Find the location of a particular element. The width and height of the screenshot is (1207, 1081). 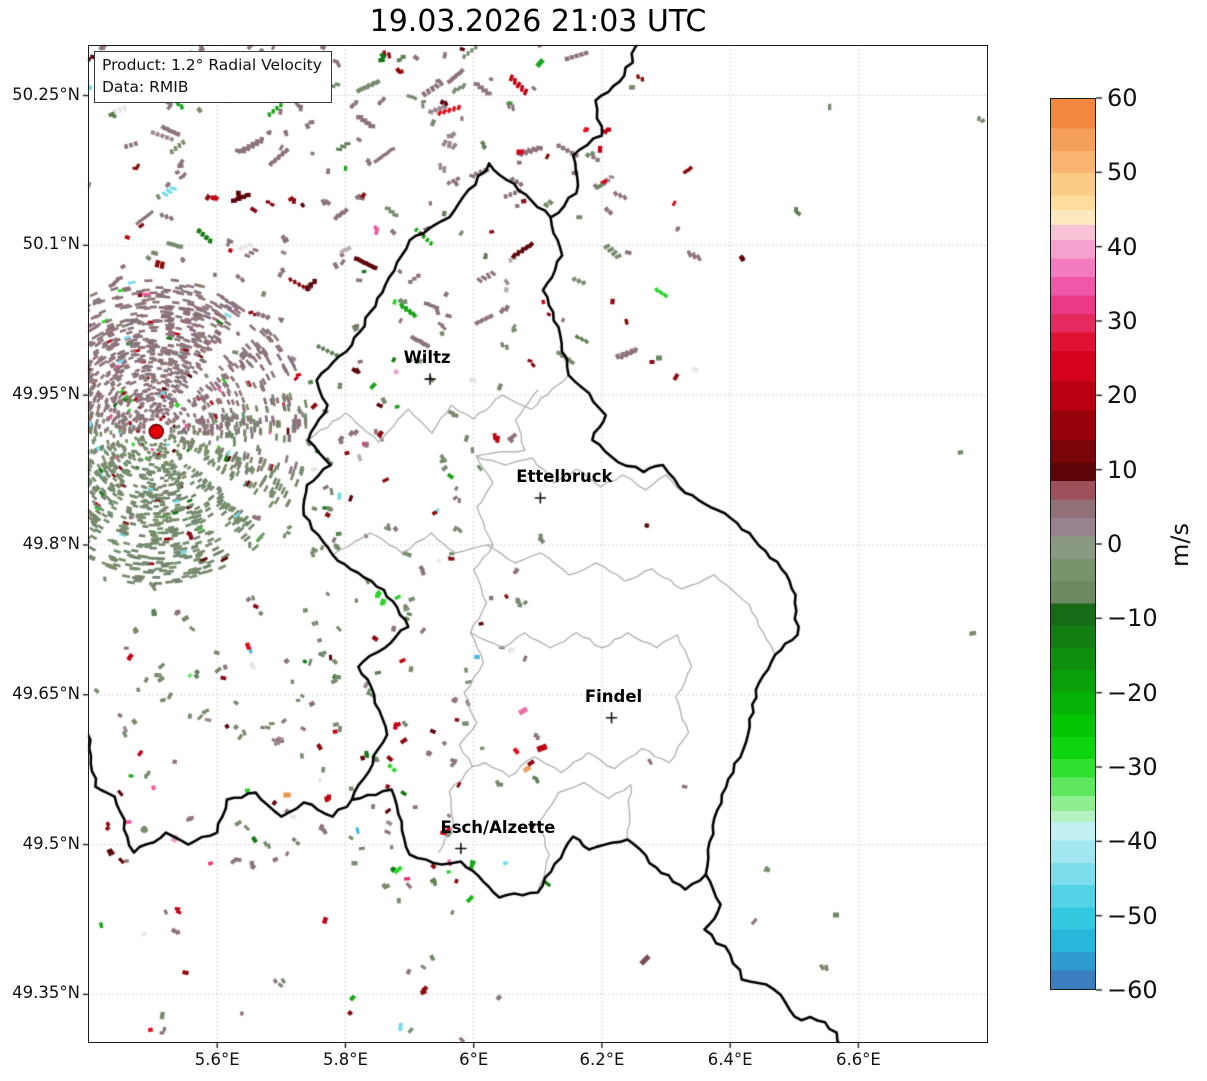

y-tick-label: 49.8°N is located at coordinates (51, 543).